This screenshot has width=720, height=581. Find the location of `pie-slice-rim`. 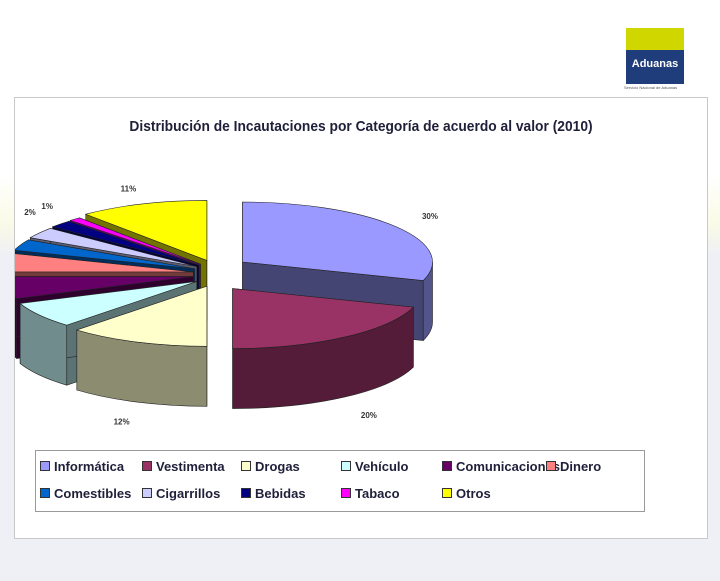

pie-slice-rim is located at coordinates (16, 328).